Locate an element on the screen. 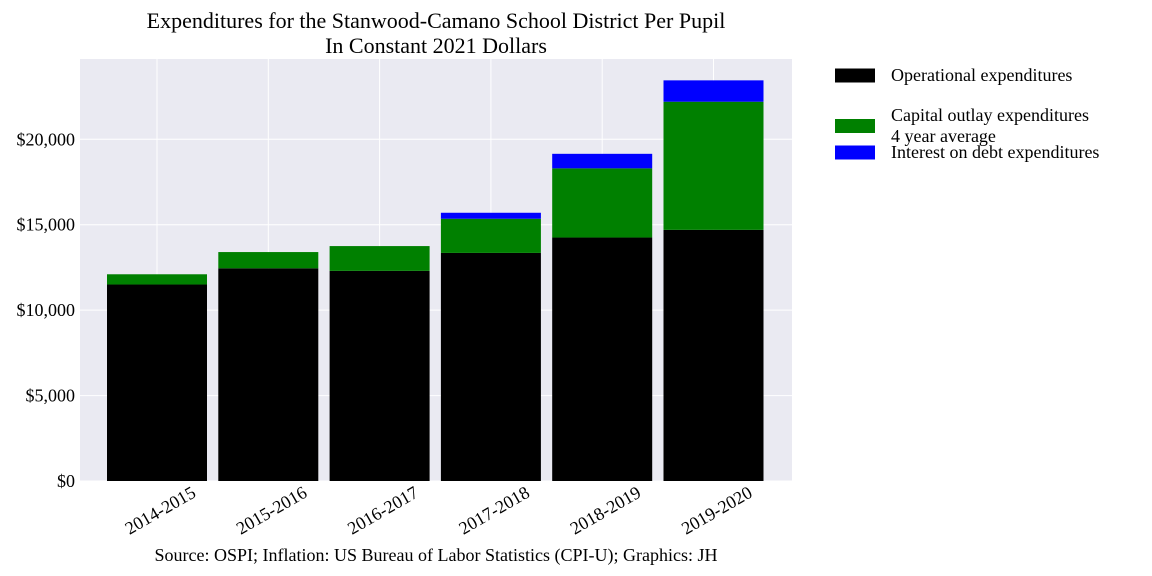 Image resolution: width=1152 pixels, height=576 pixels. y-tick-label: $0 is located at coordinates (66, 481).